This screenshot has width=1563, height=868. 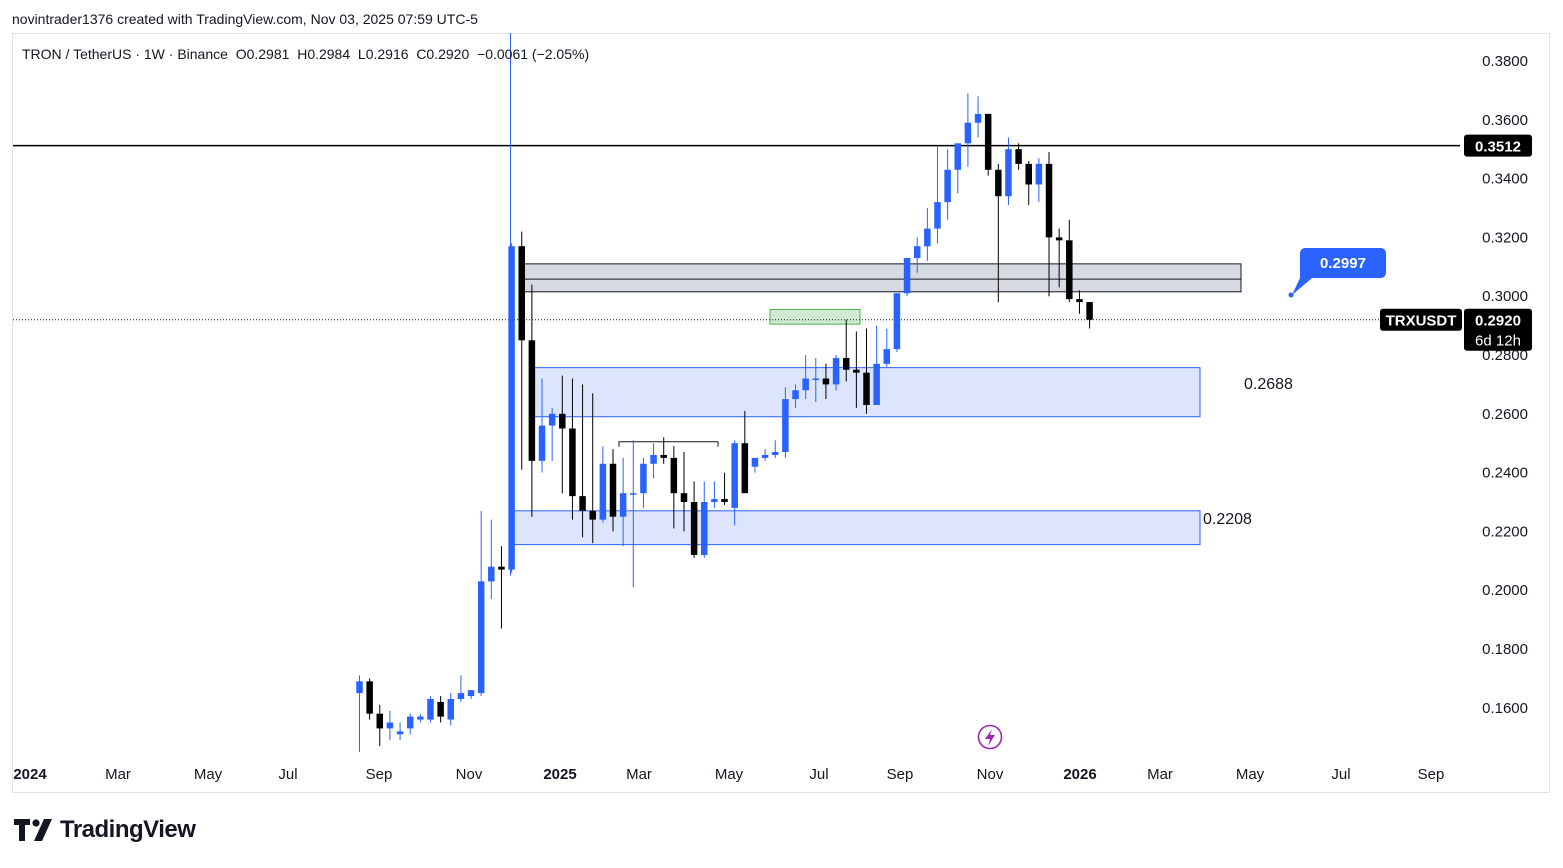 What do you see at coordinates (1079, 774) in the screenshot?
I see `x-tick-label: 2026` at bounding box center [1079, 774].